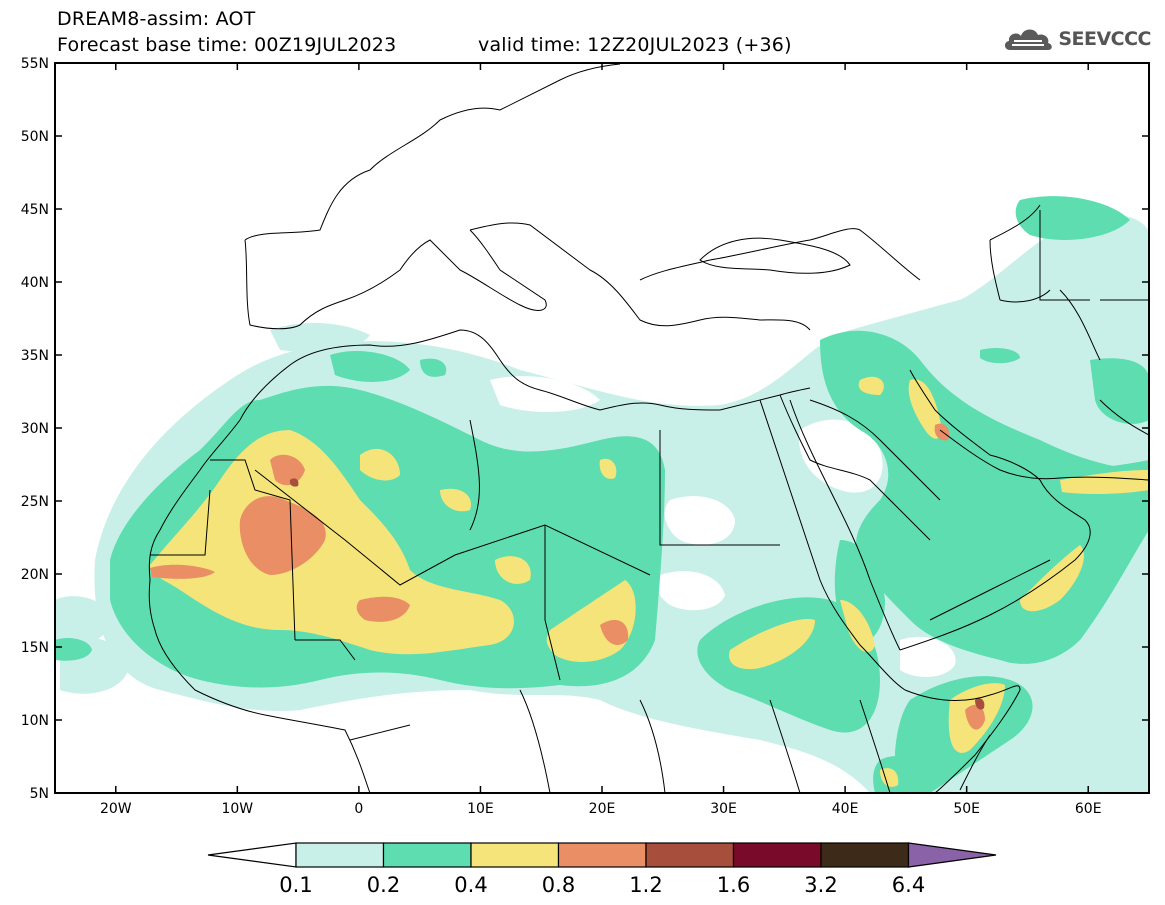 The height and width of the screenshot is (905, 1165). Describe the element at coordinates (480, 809) in the screenshot. I see `lon-label: 10E` at that location.